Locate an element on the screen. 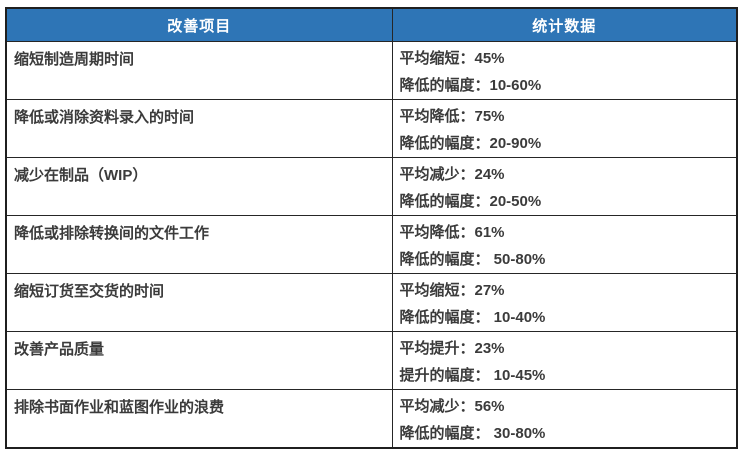 Image resolution: width=743 pixels, height=449 pixels. column-header-improvement-item: 改善项目 is located at coordinates (199, 24).